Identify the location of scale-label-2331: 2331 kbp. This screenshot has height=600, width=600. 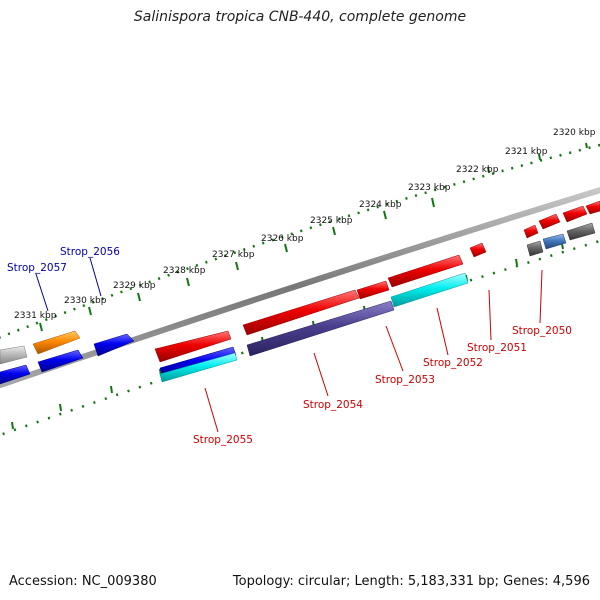
(35, 316).